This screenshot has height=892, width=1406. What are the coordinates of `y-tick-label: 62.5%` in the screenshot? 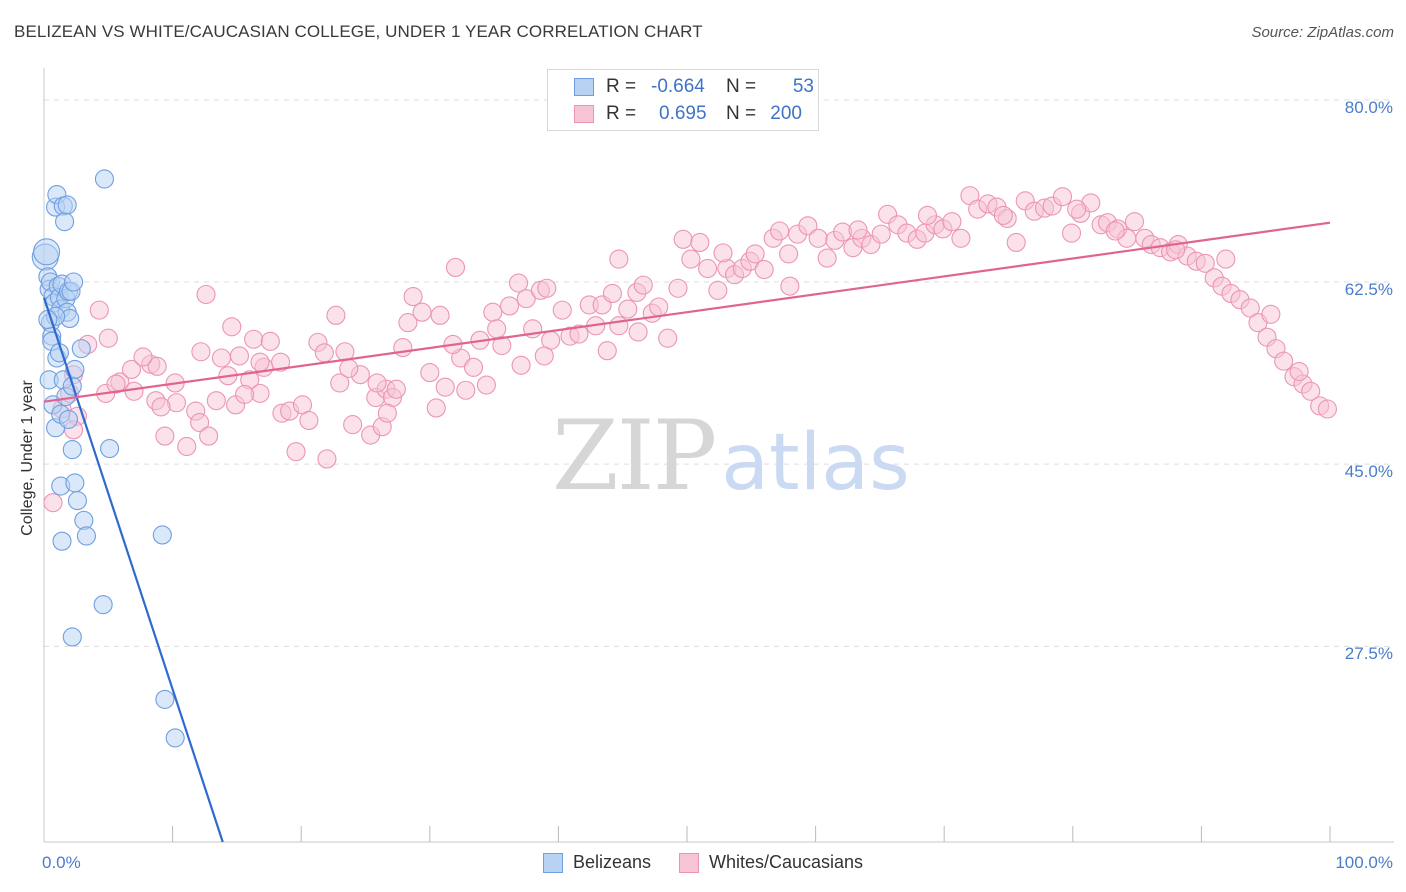 It's located at (1368, 289).